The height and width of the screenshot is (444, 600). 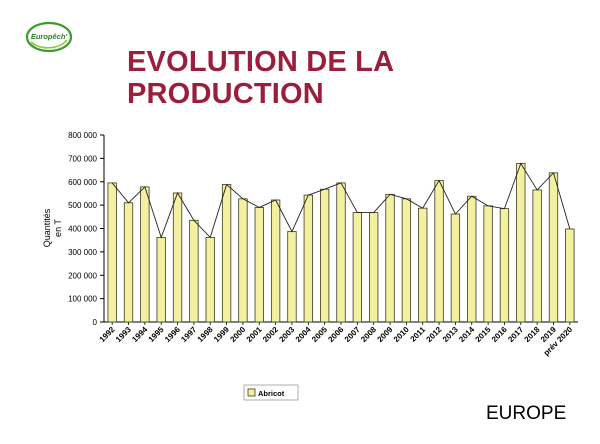 I want to click on x-tick-label: 2017, so click(x=515, y=334).